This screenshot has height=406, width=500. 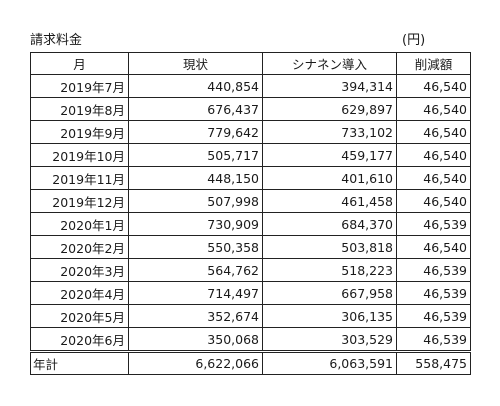 What do you see at coordinates (329, 362) in the screenshot?
I see `total-new: 6,063,591` at bounding box center [329, 362].